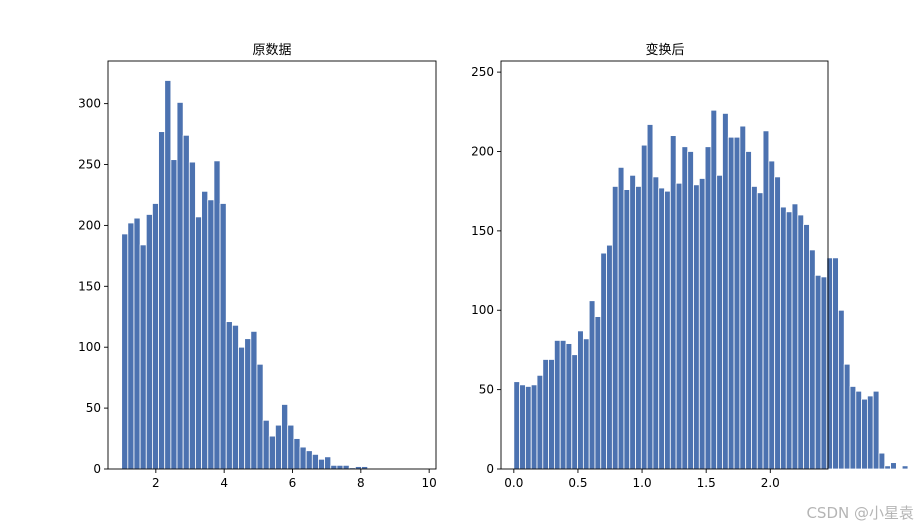 Image resolution: width=920 pixels, height=527 pixels. Describe the element at coordinates (860, 513) in the screenshot. I see `watermark: CSDN @小星袁` at that location.